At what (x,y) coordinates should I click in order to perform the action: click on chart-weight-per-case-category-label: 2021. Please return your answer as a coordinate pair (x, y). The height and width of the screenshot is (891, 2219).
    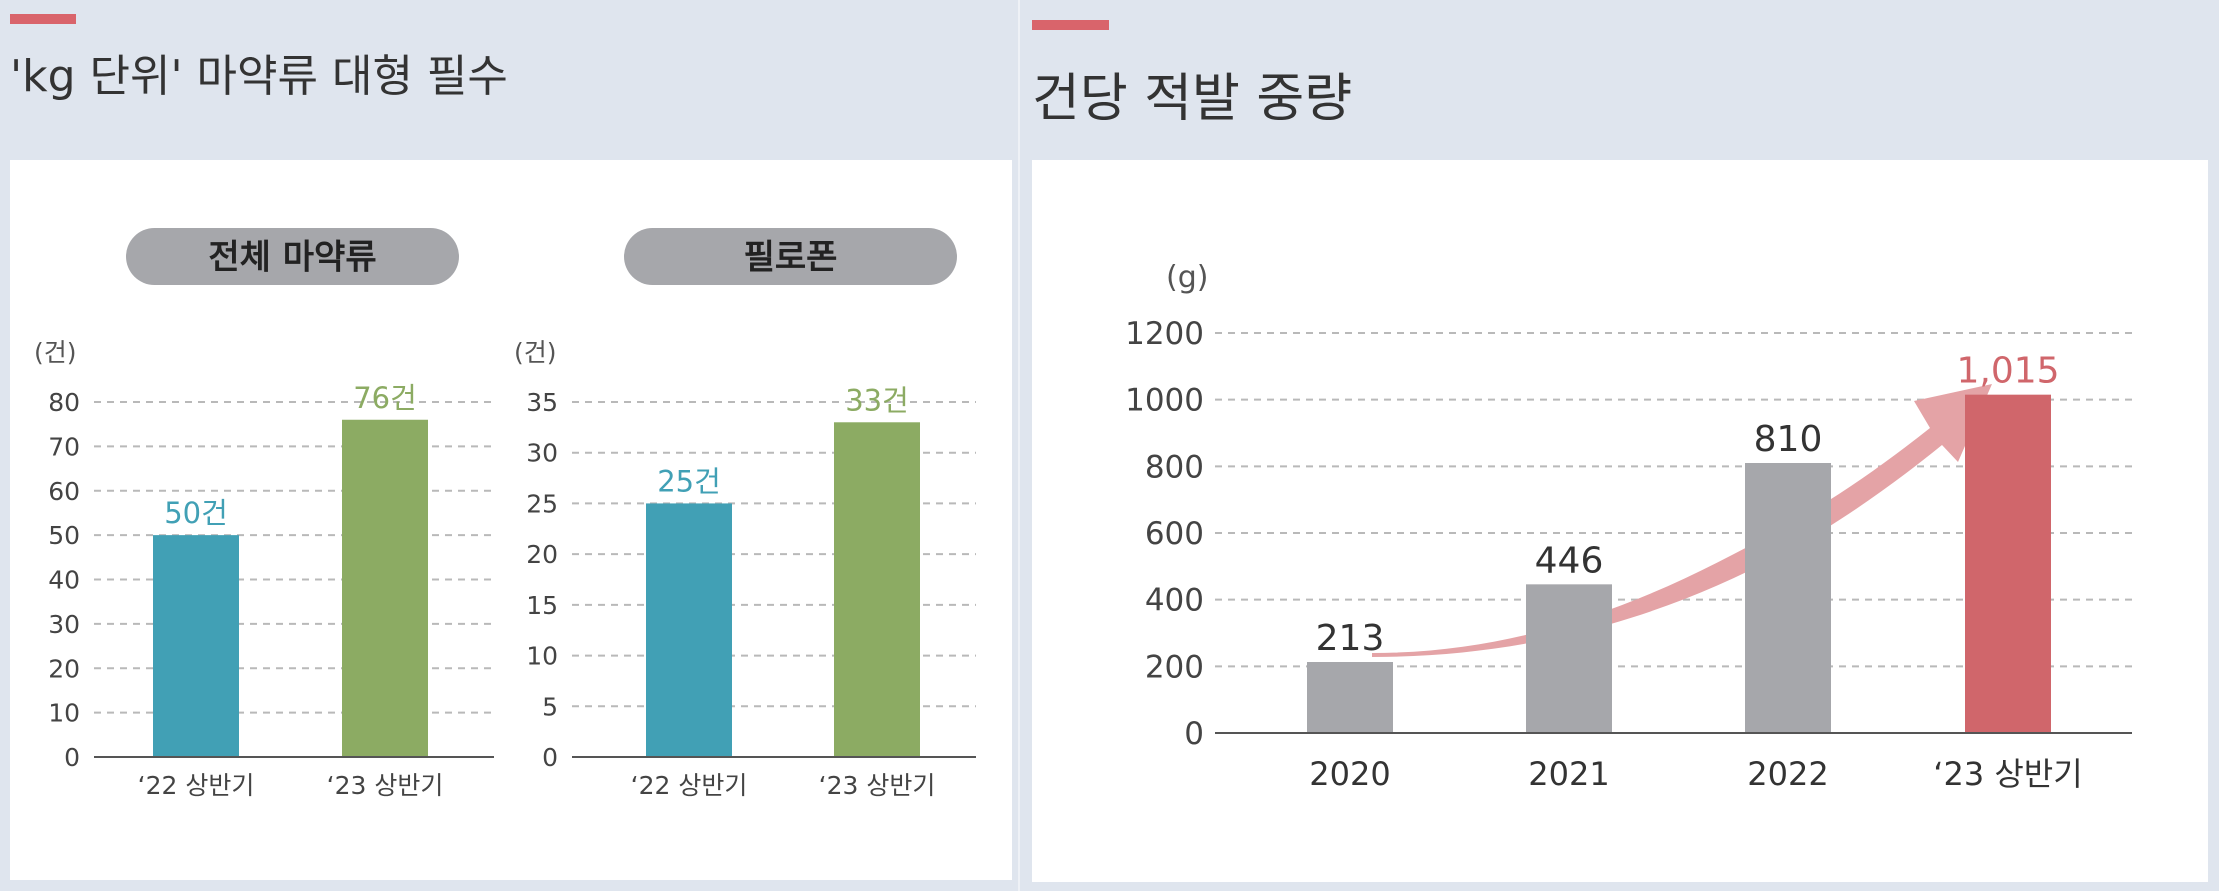
    Looking at the image, I should click on (1568, 774).